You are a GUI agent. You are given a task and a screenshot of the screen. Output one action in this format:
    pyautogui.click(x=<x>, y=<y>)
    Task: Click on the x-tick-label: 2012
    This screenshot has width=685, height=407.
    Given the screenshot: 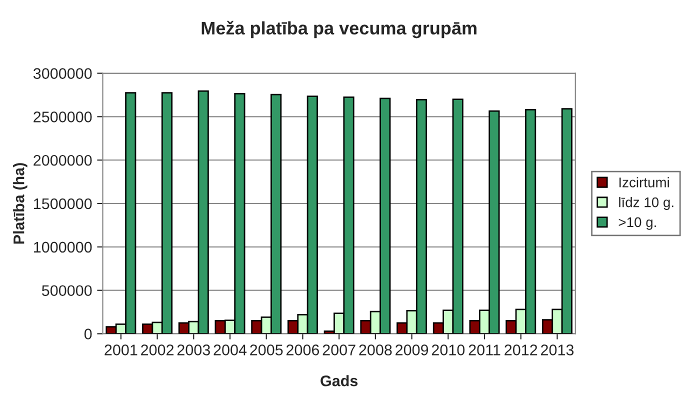 What is the action you would take?
    pyautogui.click(x=521, y=350)
    